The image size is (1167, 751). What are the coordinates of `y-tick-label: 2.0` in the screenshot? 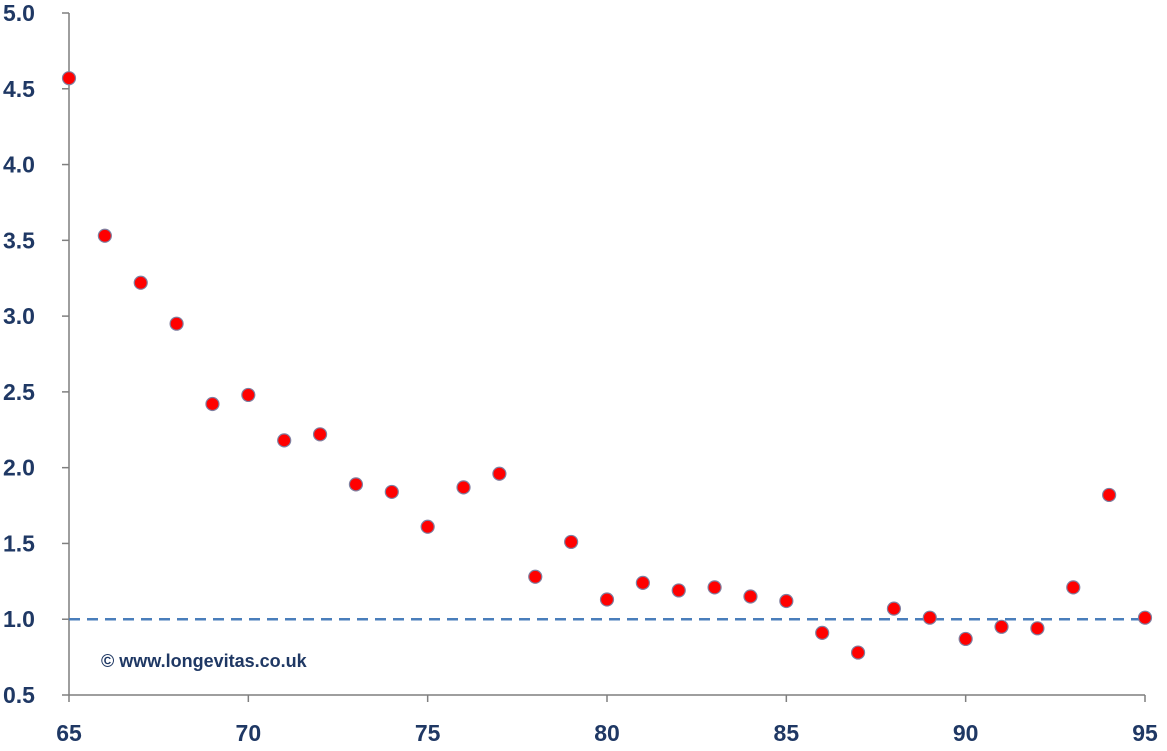 It's located at (19, 468).